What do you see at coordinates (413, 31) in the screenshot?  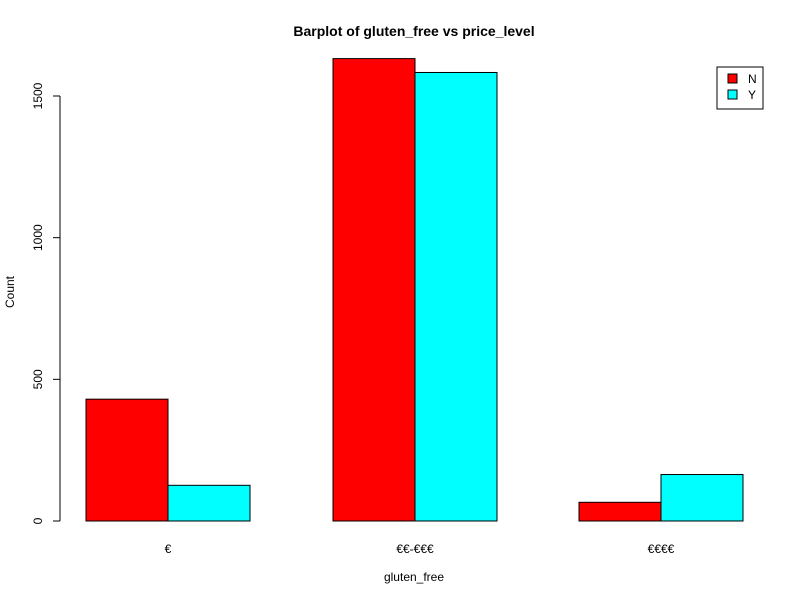 I see `chart-title: Barplot of gluten_free vs price_level` at bounding box center [413, 31].